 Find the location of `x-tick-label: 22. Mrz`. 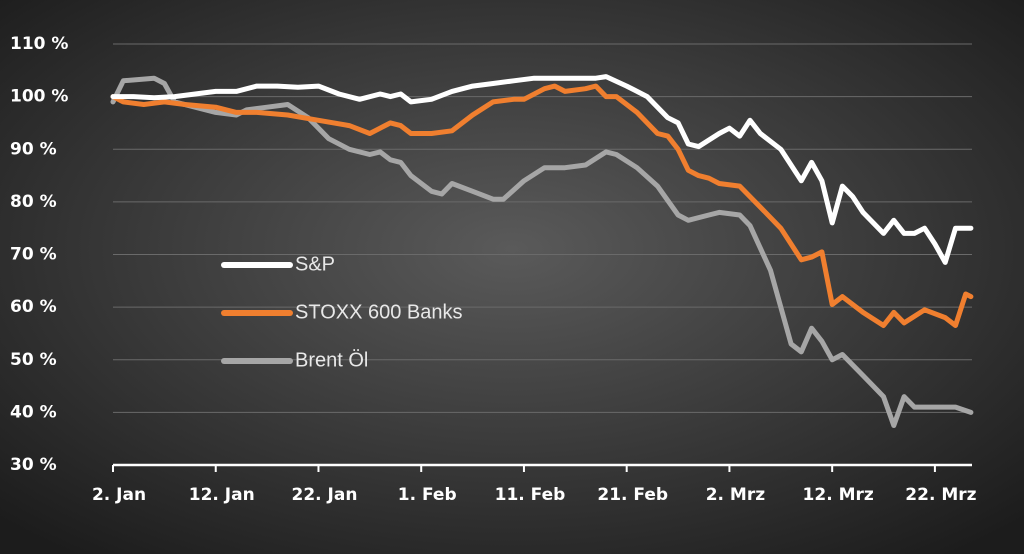

x-tick-label: 22. Mrz is located at coordinates (940, 495).